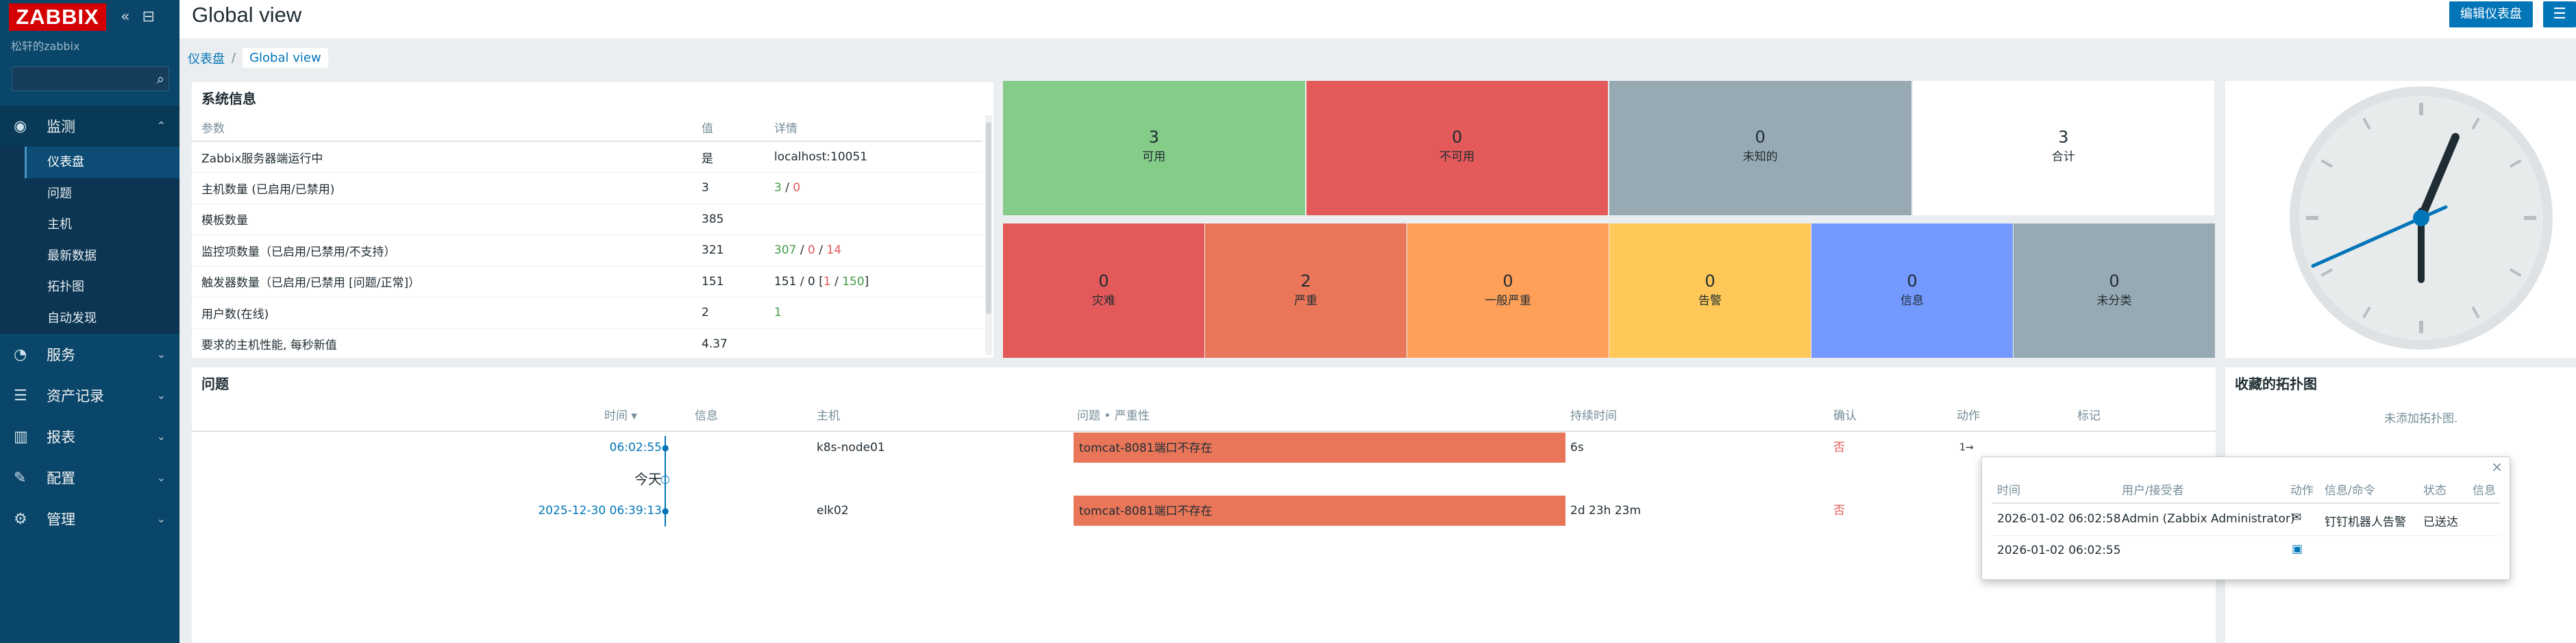 This screenshot has width=2576, height=643. I want to click on dashboard-menu-button: ☰, so click(2559, 14).